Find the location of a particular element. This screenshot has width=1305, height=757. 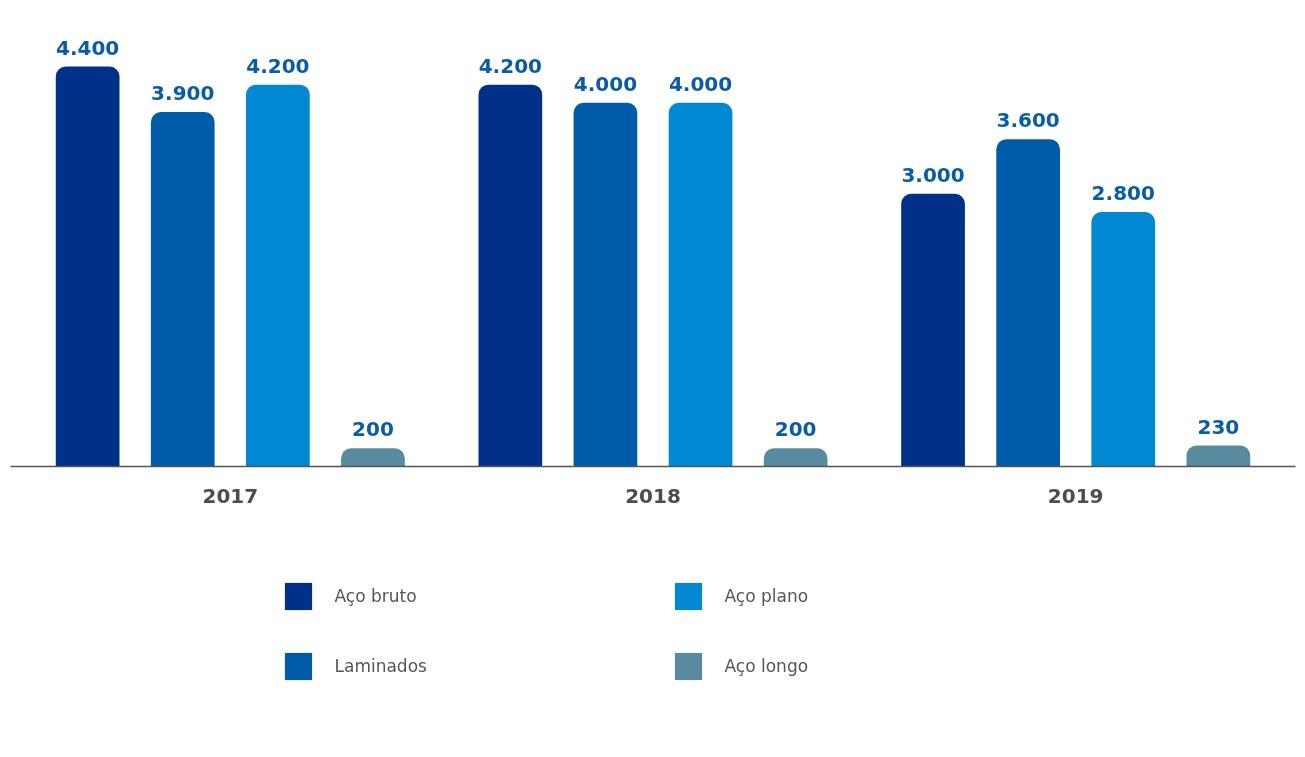

data-label: 230 is located at coordinates (1218, 426).